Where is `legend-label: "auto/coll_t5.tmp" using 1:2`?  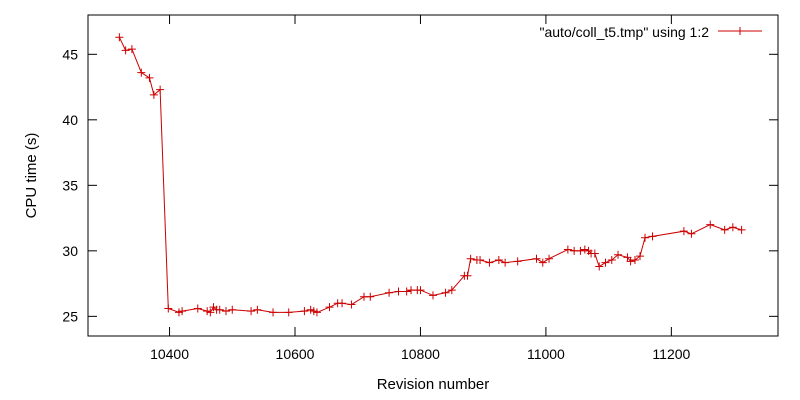 legend-label: "auto/coll_t5.tmp" using 1:2 is located at coordinates (625, 32).